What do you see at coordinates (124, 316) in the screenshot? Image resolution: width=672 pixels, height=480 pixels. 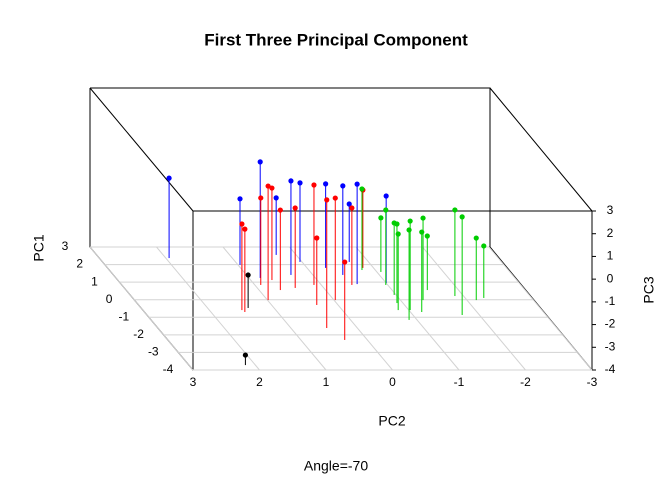 I see `y-tick-label: -1` at bounding box center [124, 316].